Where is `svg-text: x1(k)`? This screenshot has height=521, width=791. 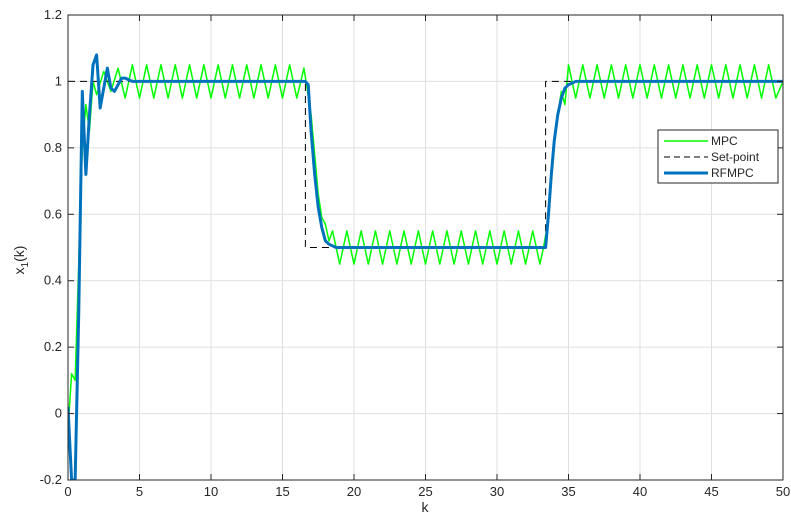 svg-text: x1(k) is located at coordinates (21, 260).